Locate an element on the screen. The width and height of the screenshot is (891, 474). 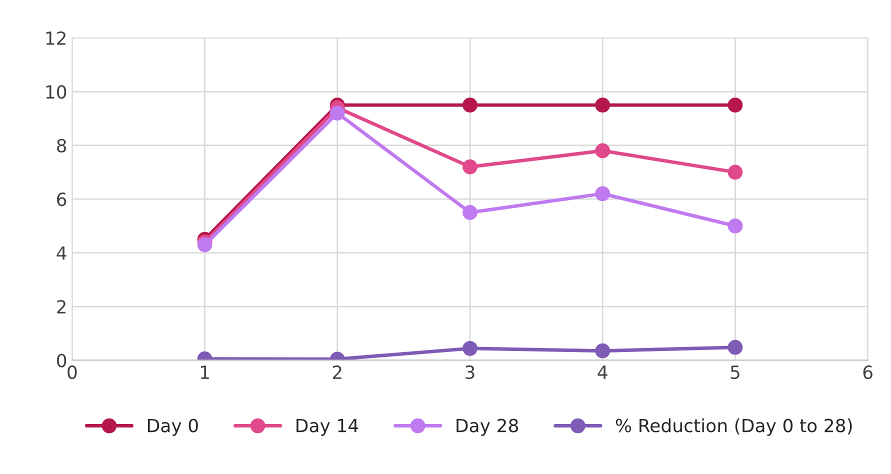
x-tick-label: 4 is located at coordinates (603, 372).